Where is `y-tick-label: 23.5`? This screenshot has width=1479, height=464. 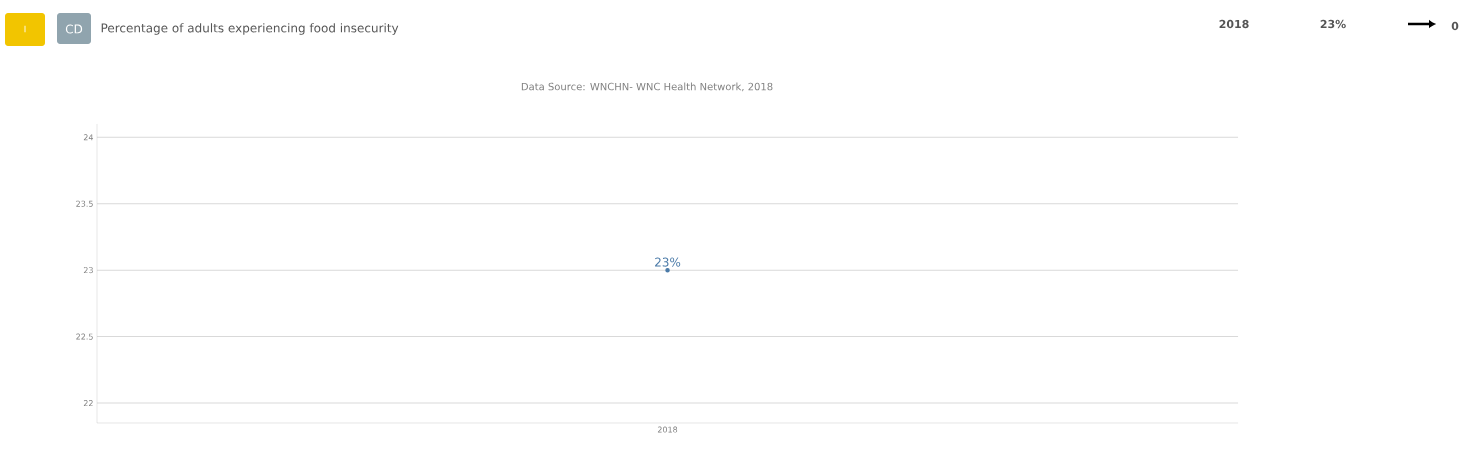
y-tick-label: 23.5 is located at coordinates (84, 203).